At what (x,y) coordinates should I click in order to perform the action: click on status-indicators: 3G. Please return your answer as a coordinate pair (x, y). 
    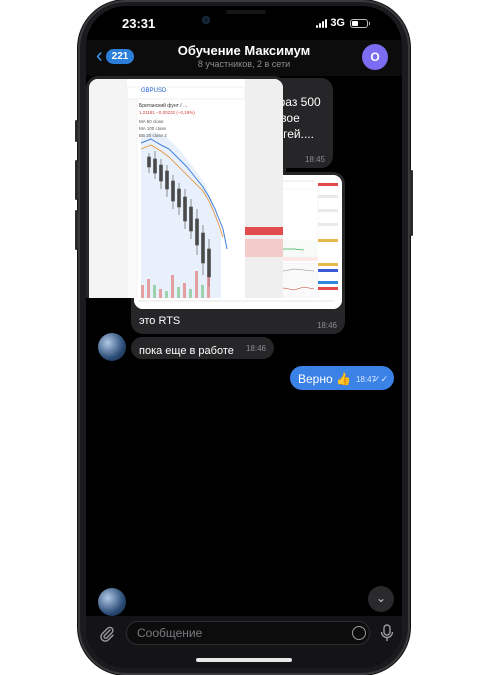
    Looking at the image, I should click on (343, 23).